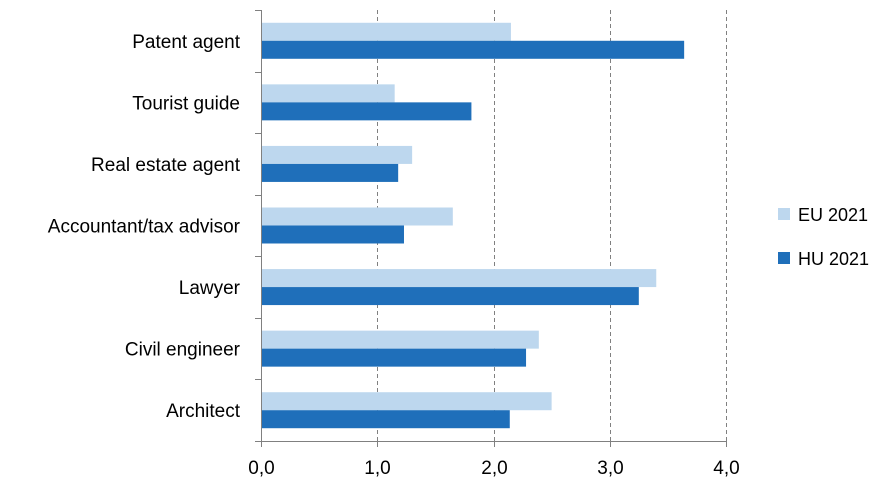 This screenshot has height=487, width=885. Describe the element at coordinates (328, 93) in the screenshot. I see `bar-eu-tourist-guide` at that location.